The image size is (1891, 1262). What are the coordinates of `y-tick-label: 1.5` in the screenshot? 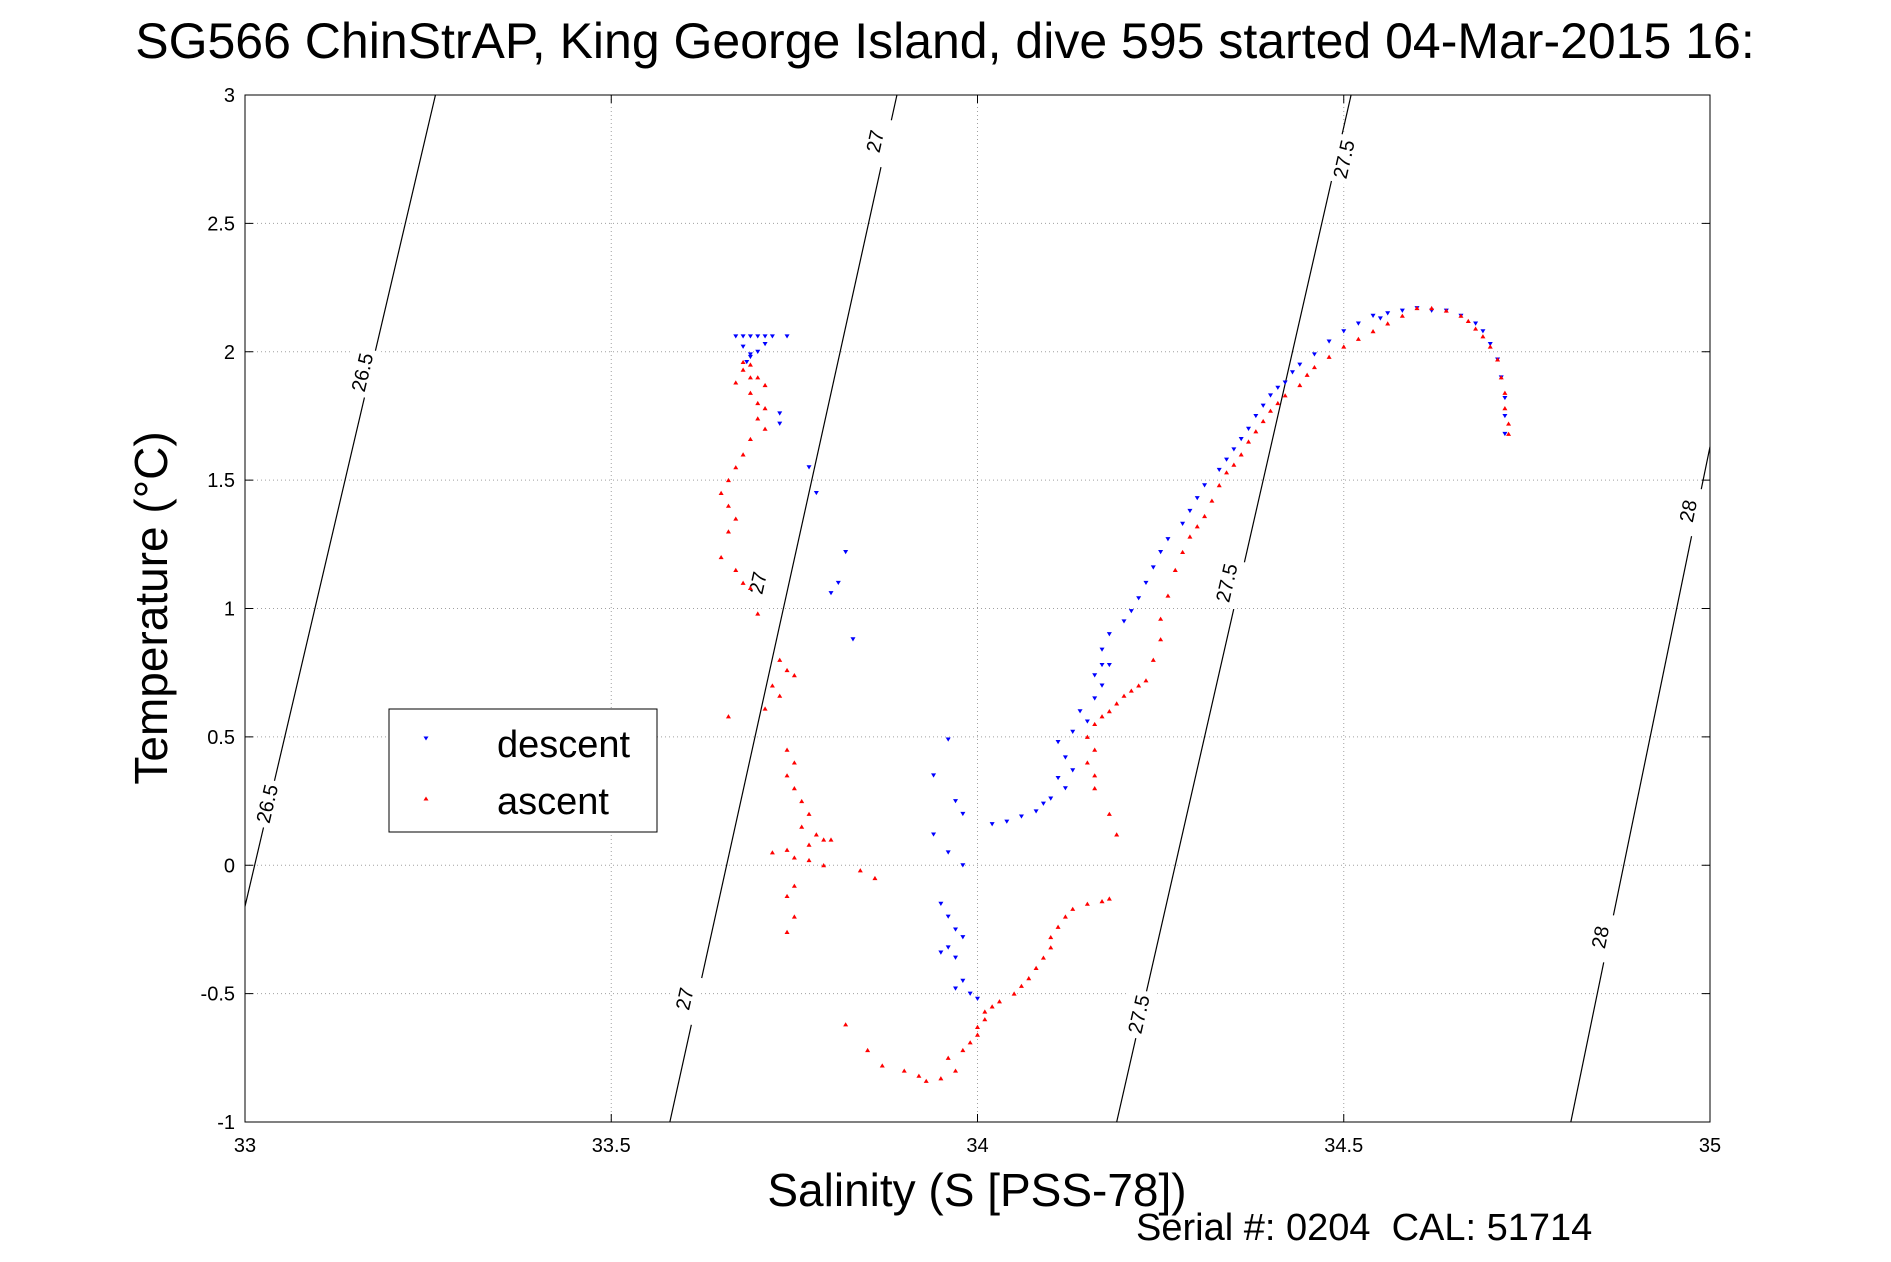 It's located at (221, 481).